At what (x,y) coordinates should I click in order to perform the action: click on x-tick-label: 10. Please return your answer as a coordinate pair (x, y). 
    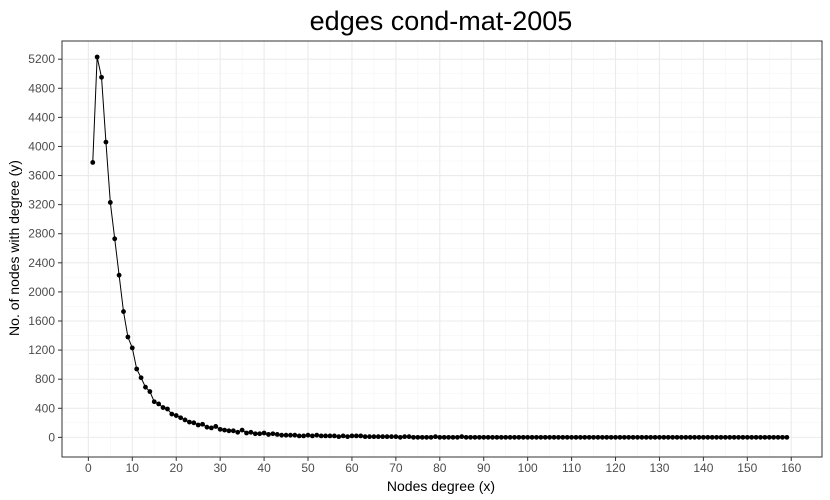
    Looking at the image, I should click on (133, 468).